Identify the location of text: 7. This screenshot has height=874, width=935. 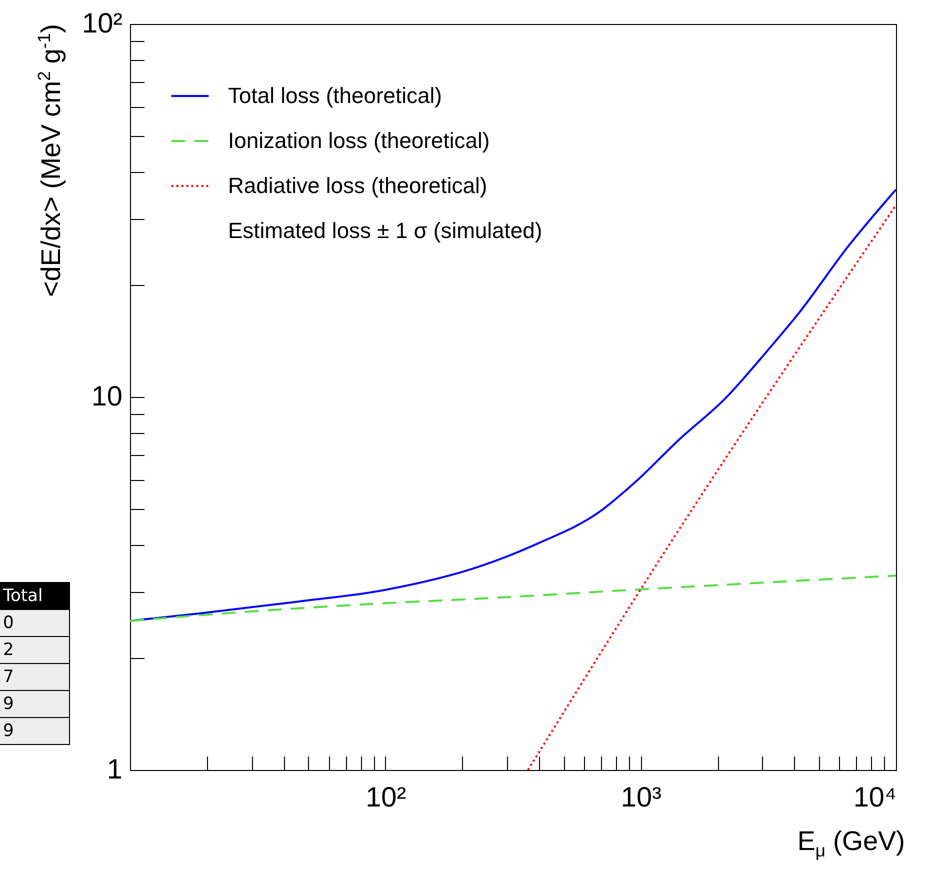
(35, 677).